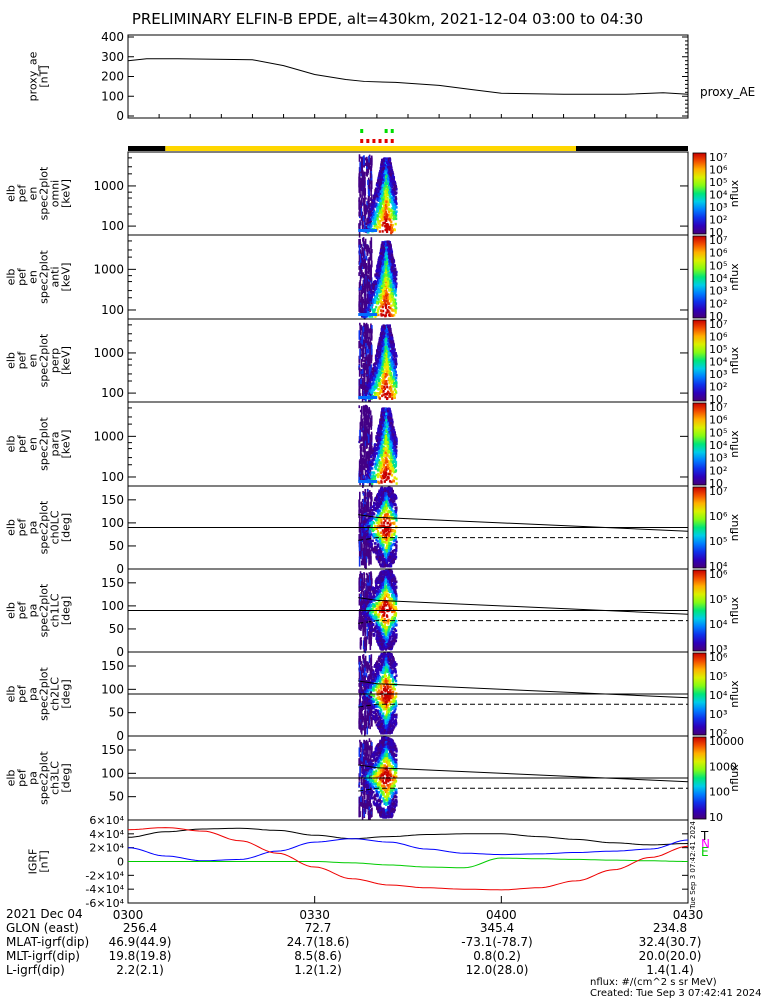 The image size is (775, 1000). Describe the element at coordinates (718, 374) in the screenshot. I see `colorbar-tick-label: 10³` at that location.